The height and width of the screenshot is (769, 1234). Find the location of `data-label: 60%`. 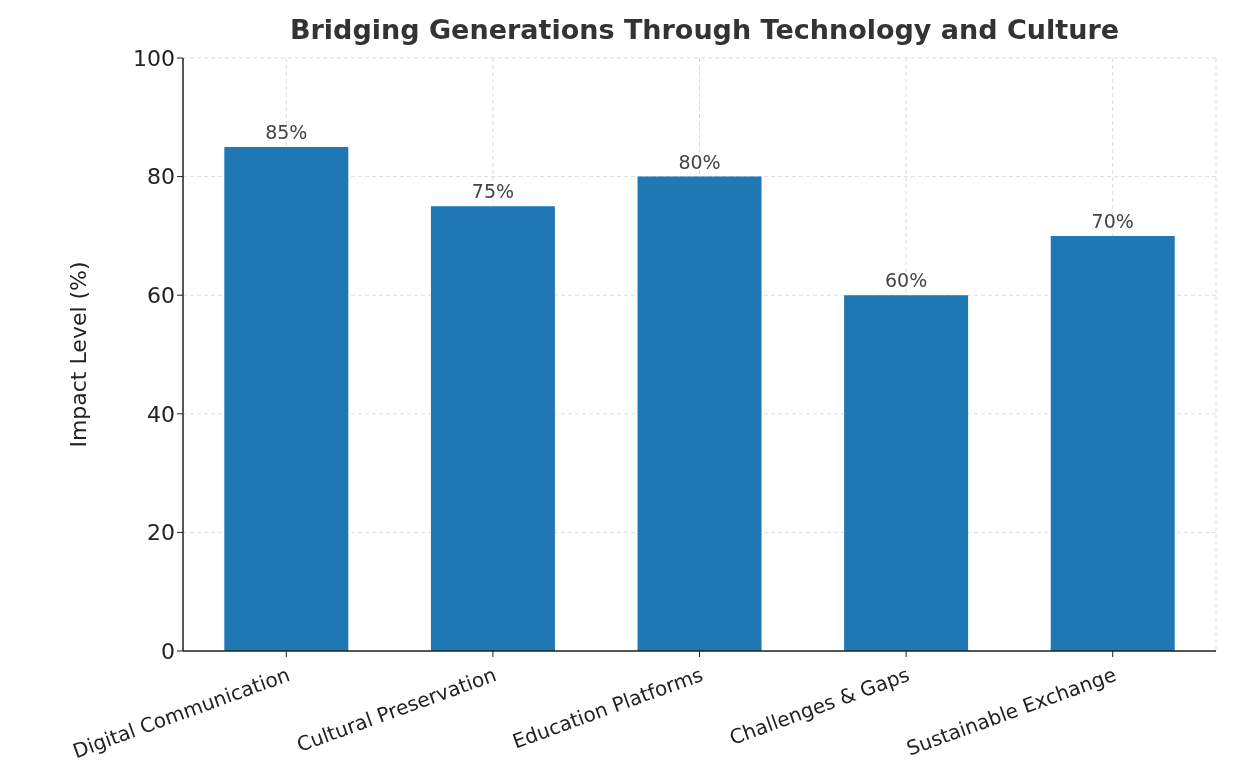

data-label: 60% is located at coordinates (906, 280).